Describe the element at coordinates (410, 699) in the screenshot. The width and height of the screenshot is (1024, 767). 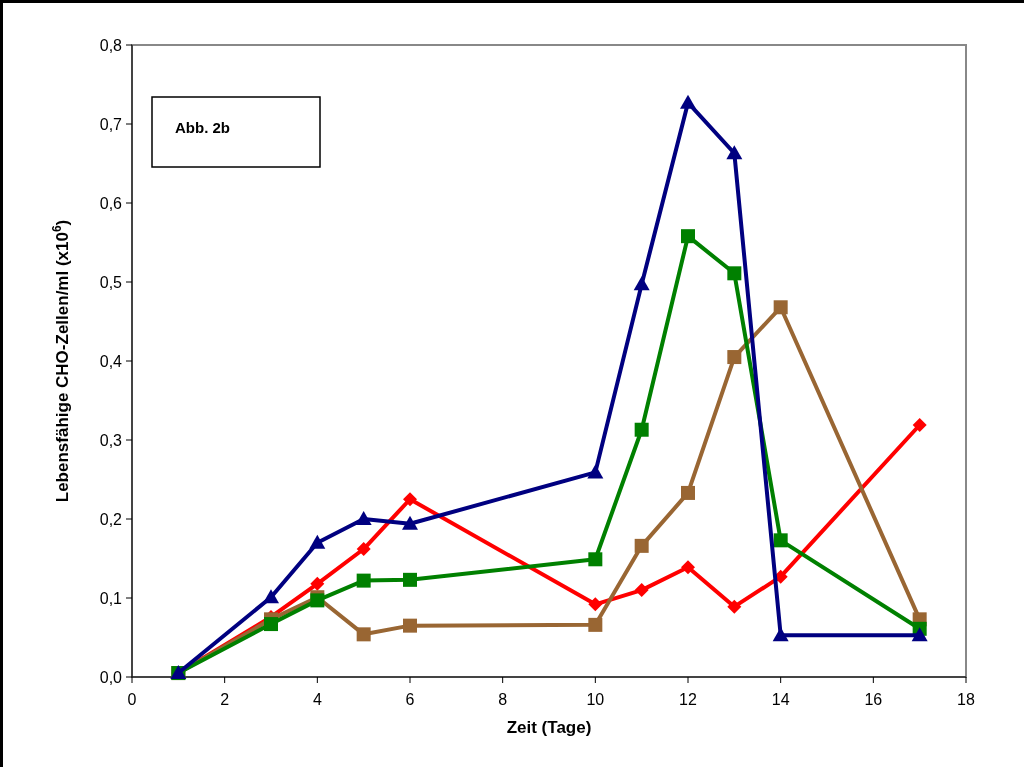
I see `x-tick-label: 6` at that location.